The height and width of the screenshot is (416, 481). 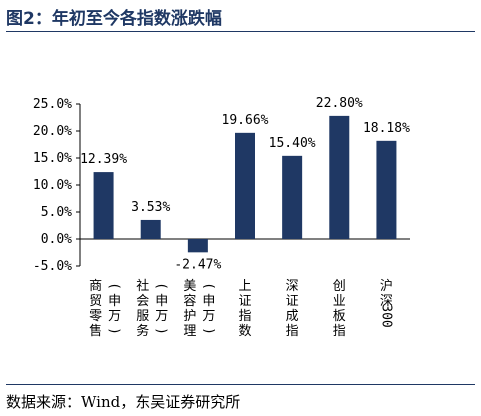 What do you see at coordinates (103, 159) in the screenshot?
I see `value-label: 12.39%` at bounding box center [103, 159].